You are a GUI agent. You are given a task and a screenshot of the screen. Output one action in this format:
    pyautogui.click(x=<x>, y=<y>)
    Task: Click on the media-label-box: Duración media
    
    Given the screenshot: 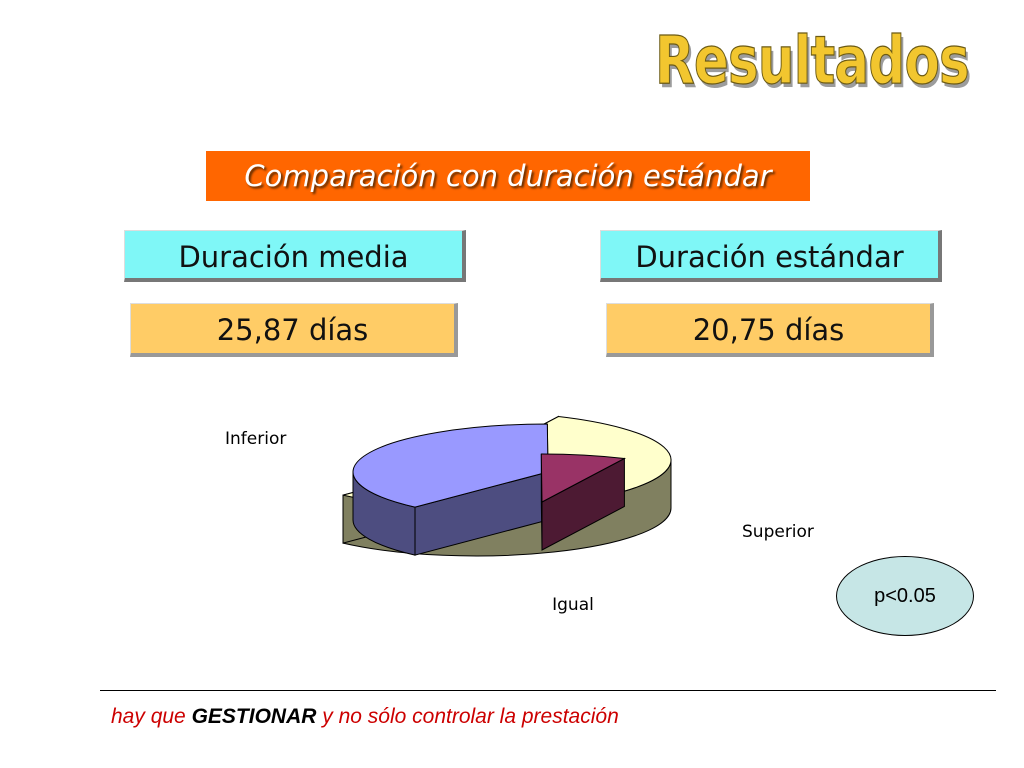 What is the action you would take?
    pyautogui.click(x=295, y=256)
    